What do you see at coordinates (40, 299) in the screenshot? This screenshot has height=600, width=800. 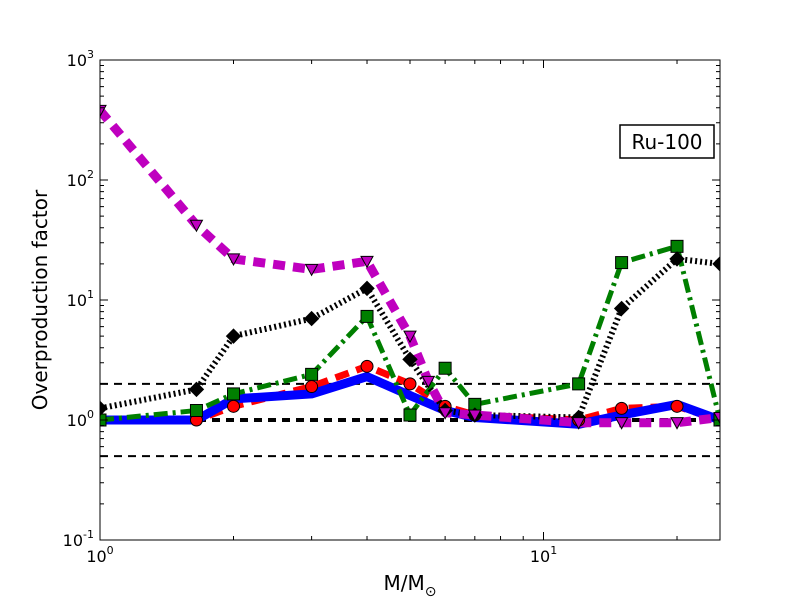 I see `y-axis-title: Overproduction factor` at bounding box center [40, 299].